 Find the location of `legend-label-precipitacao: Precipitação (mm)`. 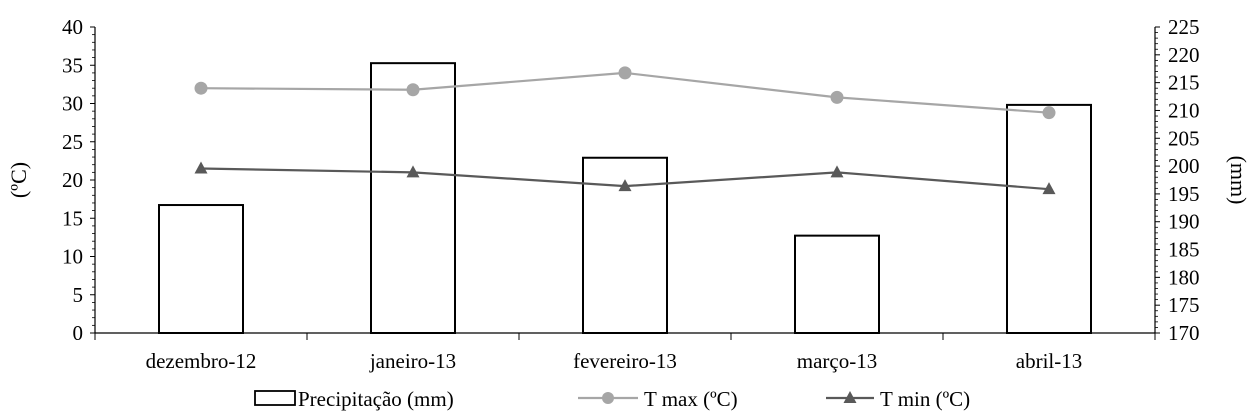

legend-label-precipitacao: Precipitação (mm) is located at coordinates (376, 399).